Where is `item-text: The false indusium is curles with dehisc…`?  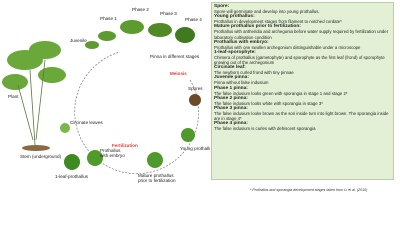
item-text: The false indusium is curles with dehisc… is located at coordinates (265, 129).